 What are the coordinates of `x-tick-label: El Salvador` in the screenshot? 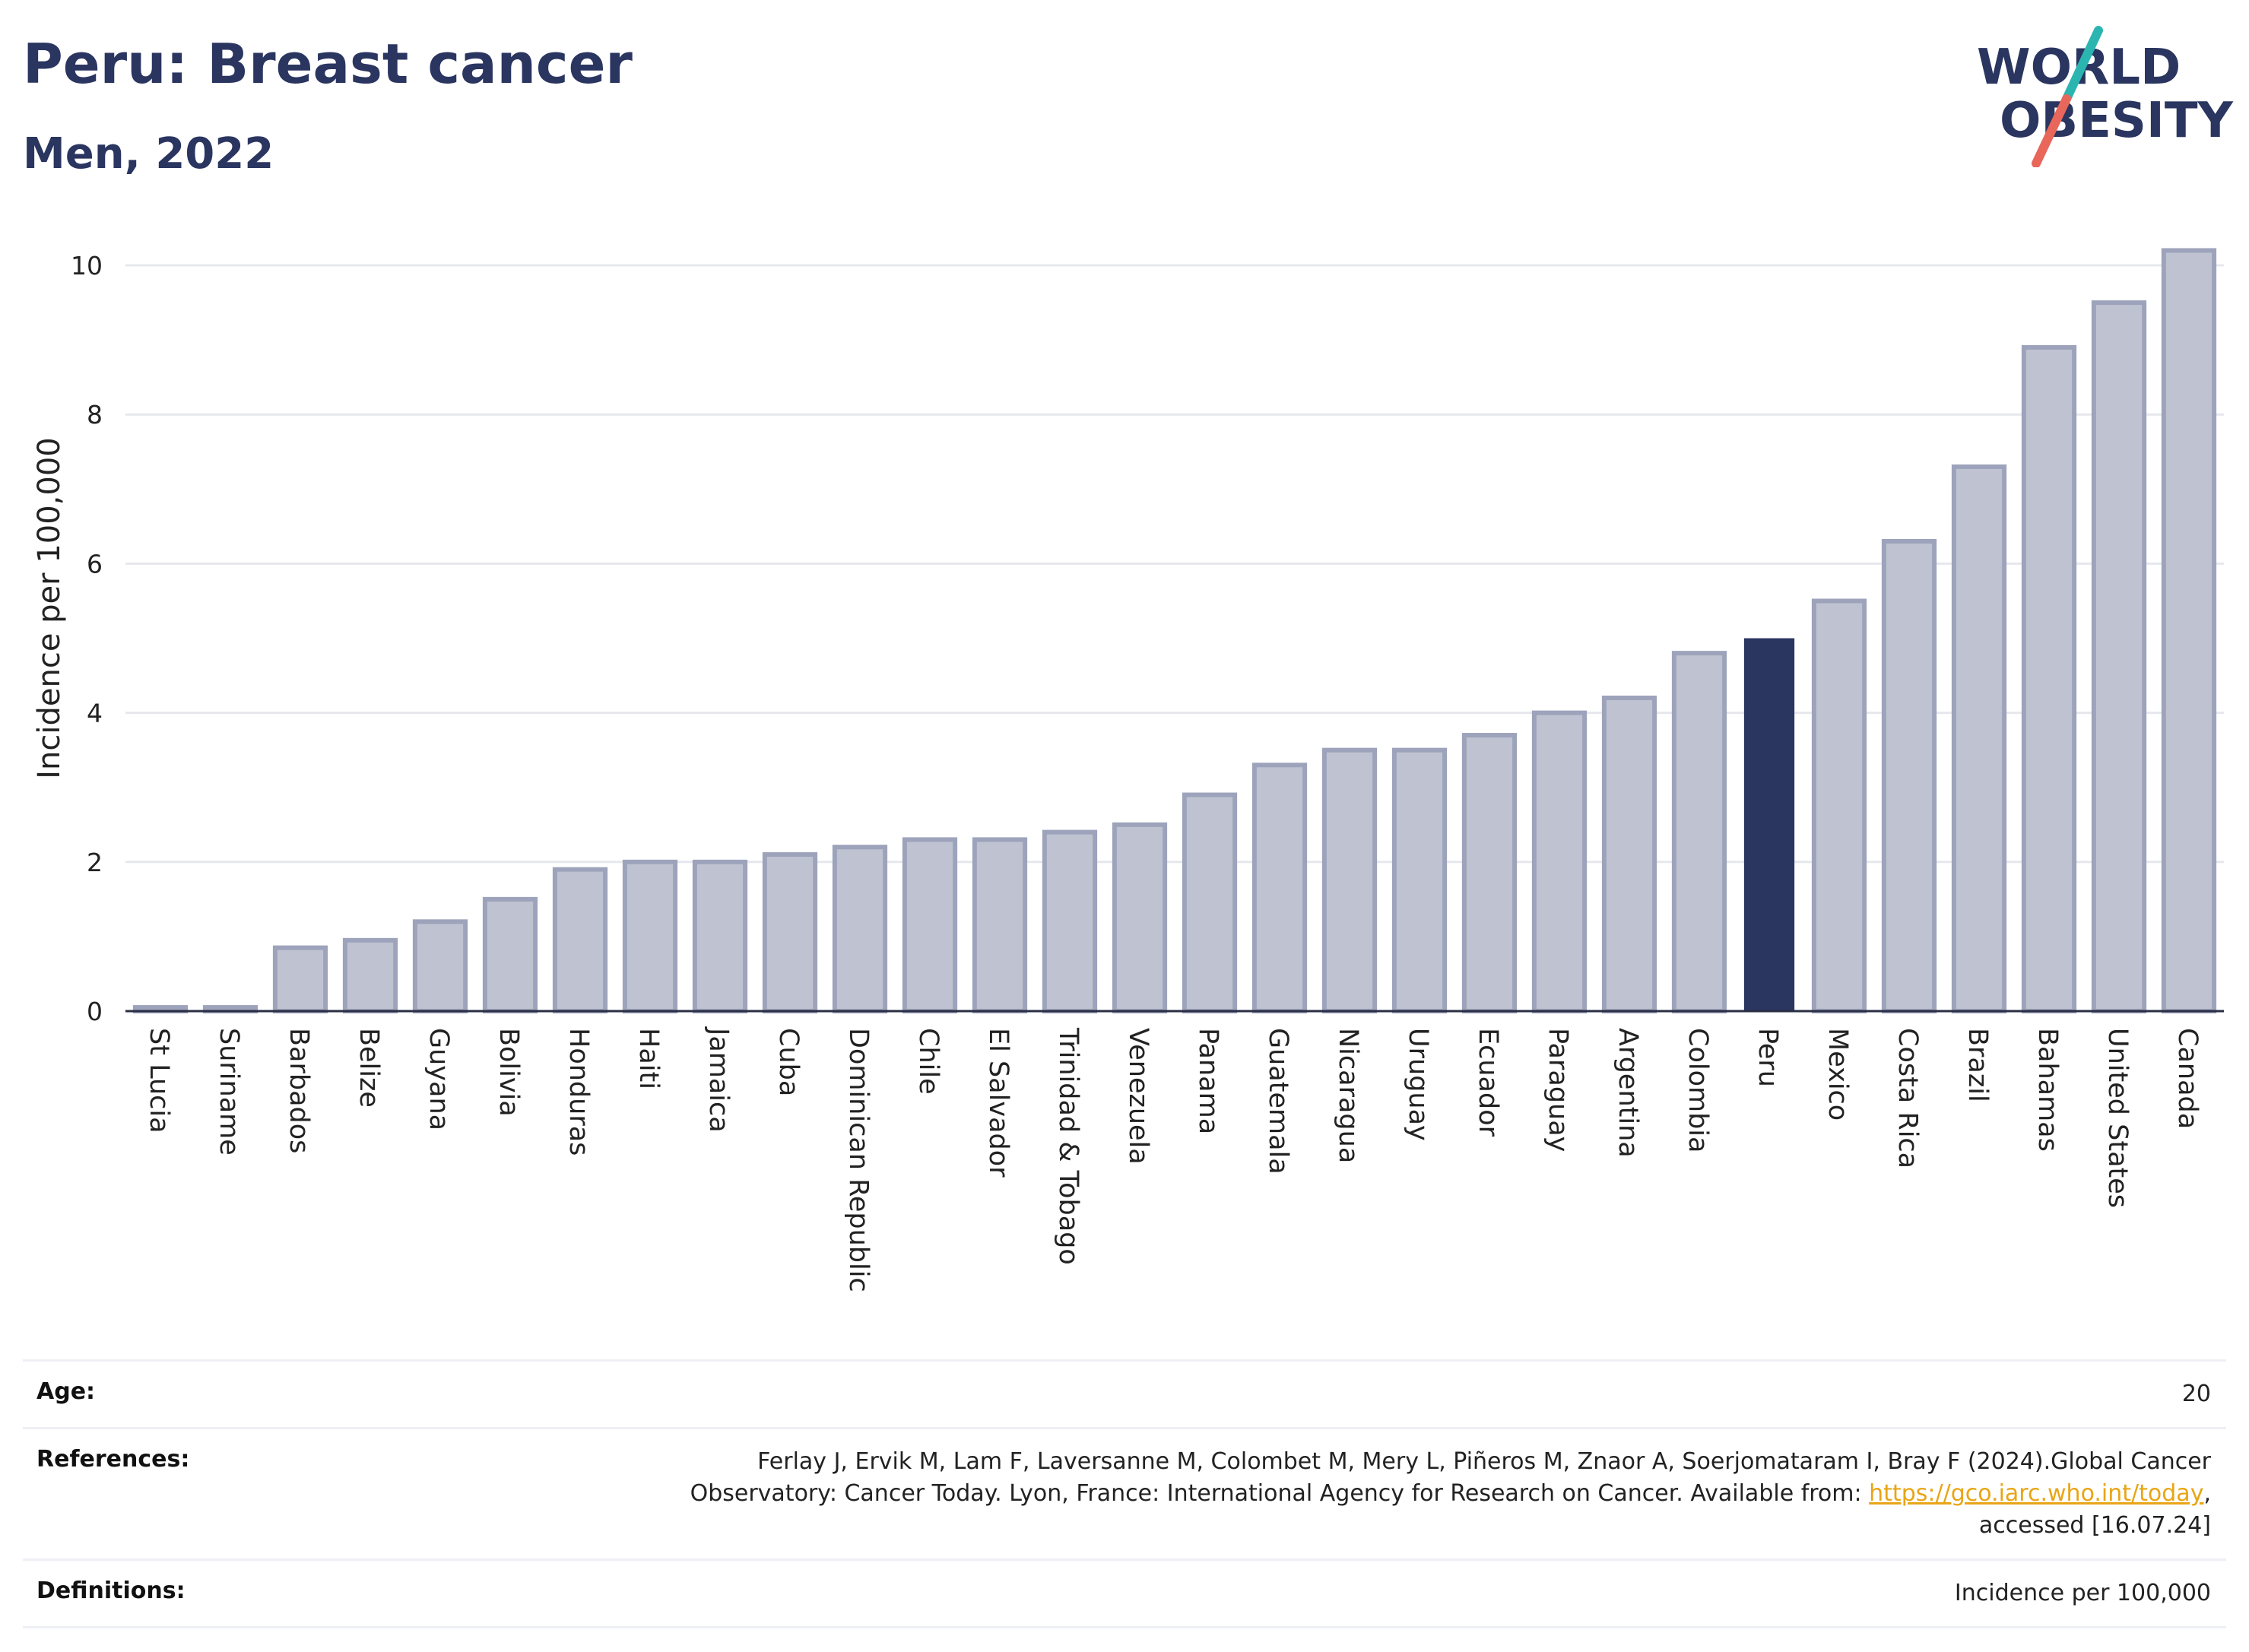 It's located at (998, 1103).